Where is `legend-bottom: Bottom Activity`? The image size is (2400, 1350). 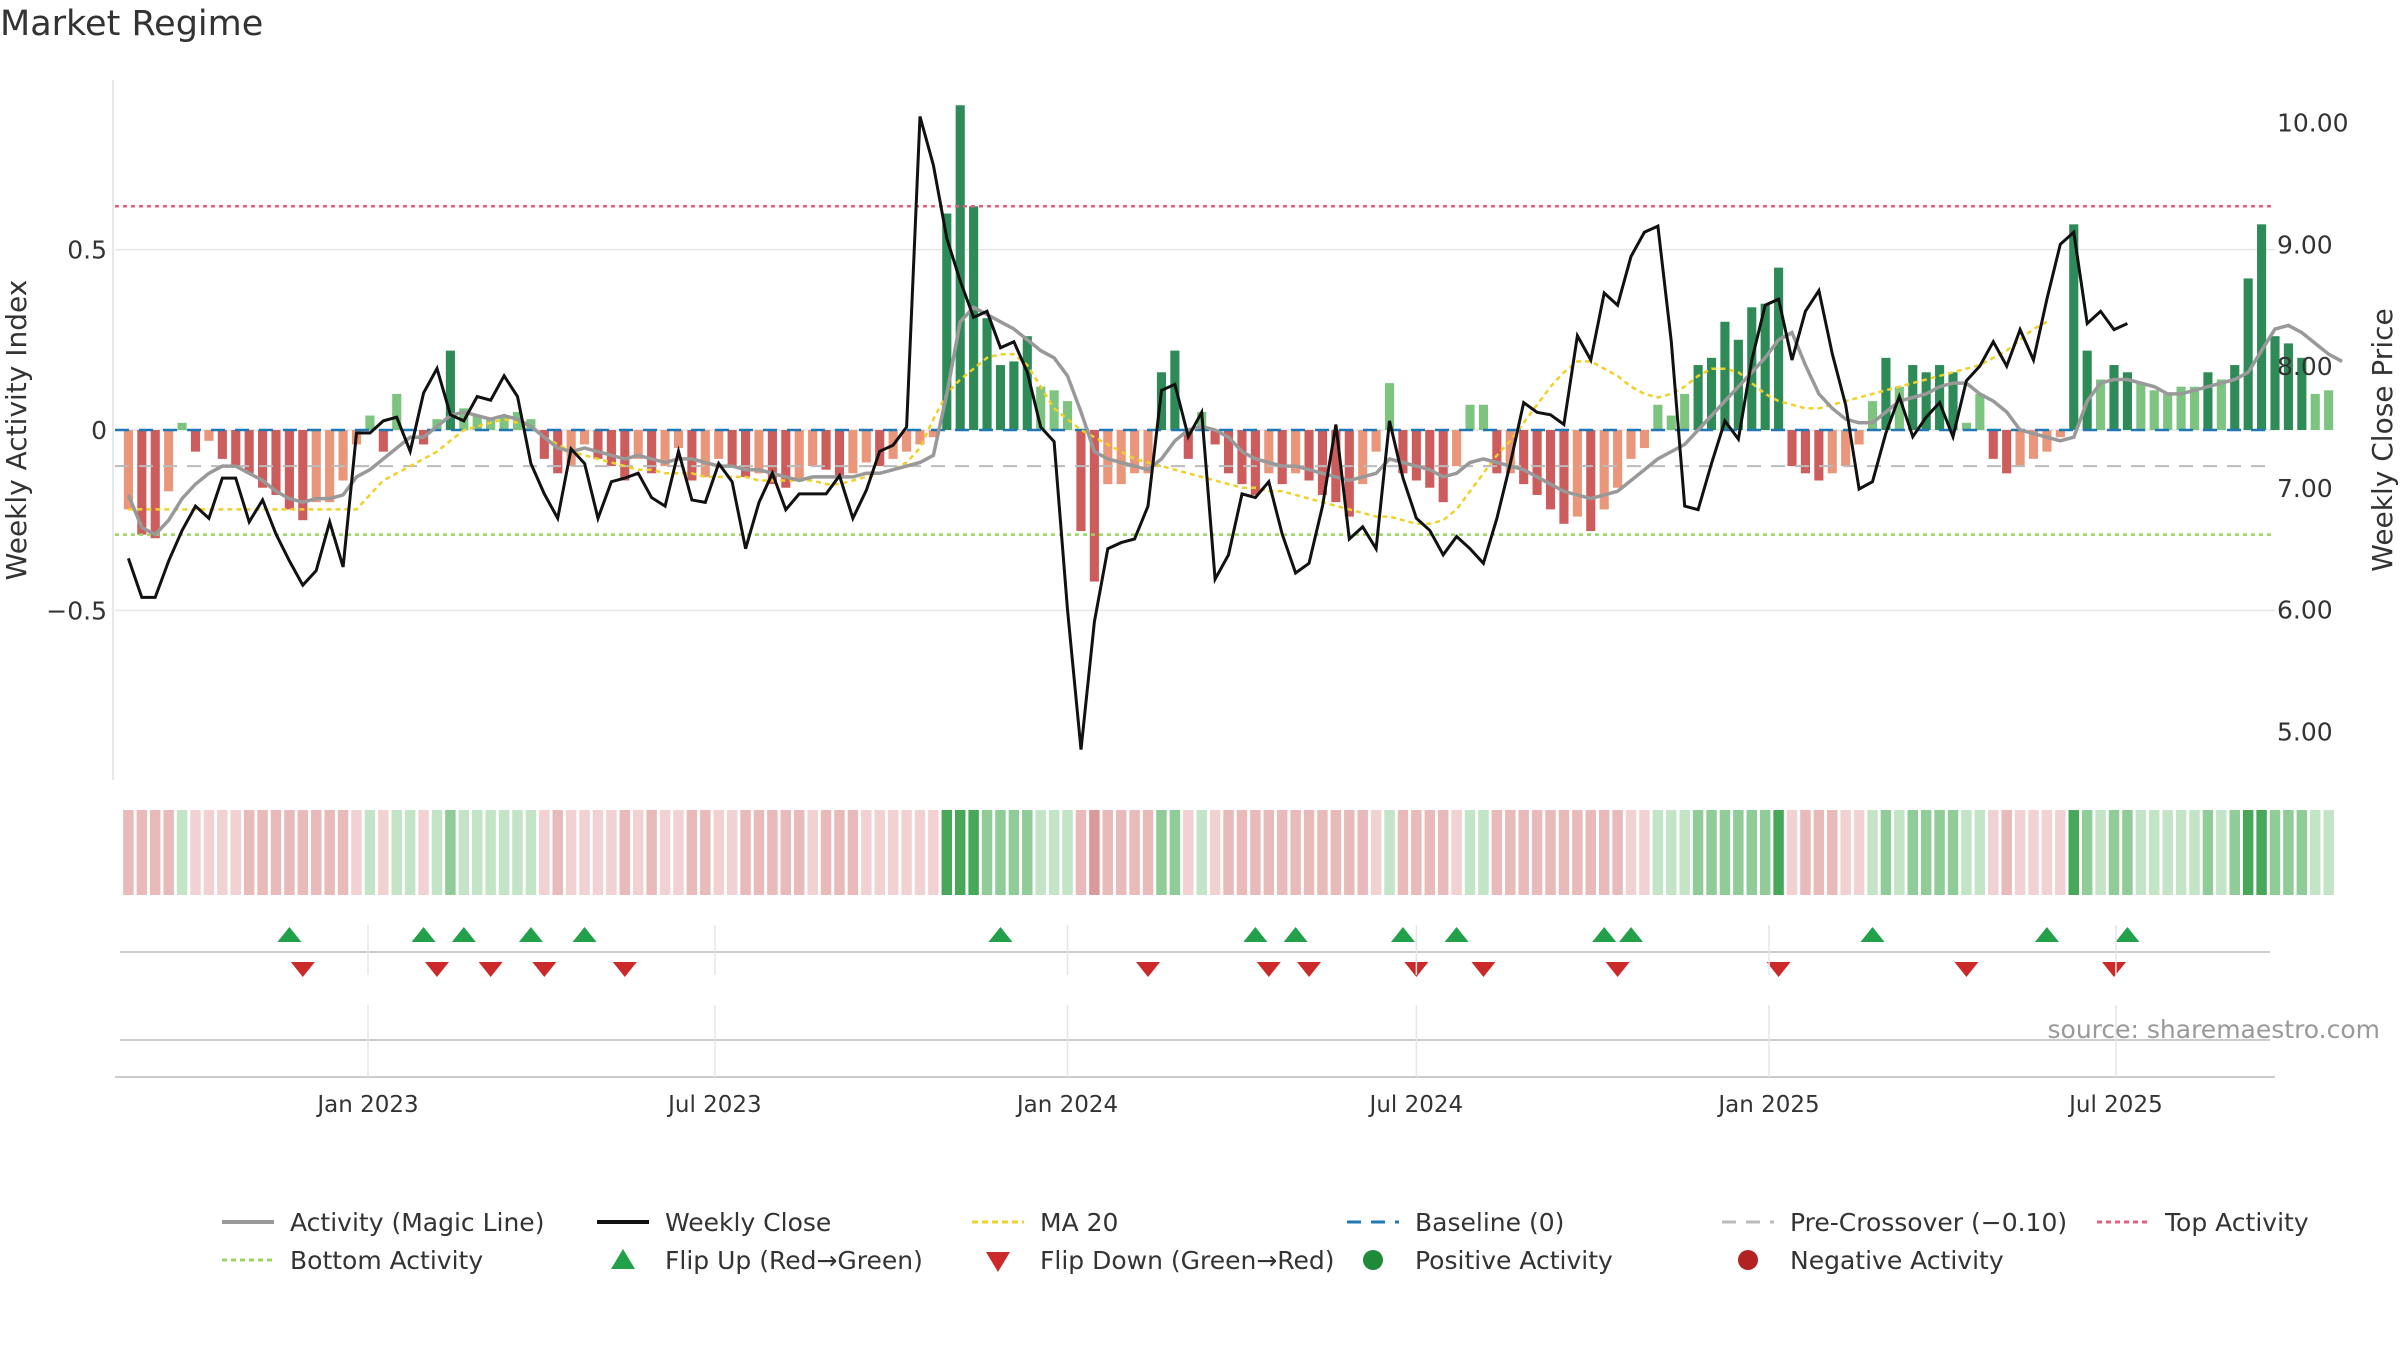 legend-bottom: Bottom Activity is located at coordinates (351, 1260).